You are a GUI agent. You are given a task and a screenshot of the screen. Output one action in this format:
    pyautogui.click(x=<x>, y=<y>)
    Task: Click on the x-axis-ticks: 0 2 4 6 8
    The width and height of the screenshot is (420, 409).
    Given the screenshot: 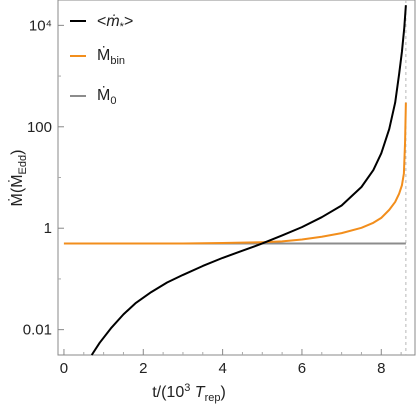 What is the action you would take?
    pyautogui.click(x=231, y=363)
    